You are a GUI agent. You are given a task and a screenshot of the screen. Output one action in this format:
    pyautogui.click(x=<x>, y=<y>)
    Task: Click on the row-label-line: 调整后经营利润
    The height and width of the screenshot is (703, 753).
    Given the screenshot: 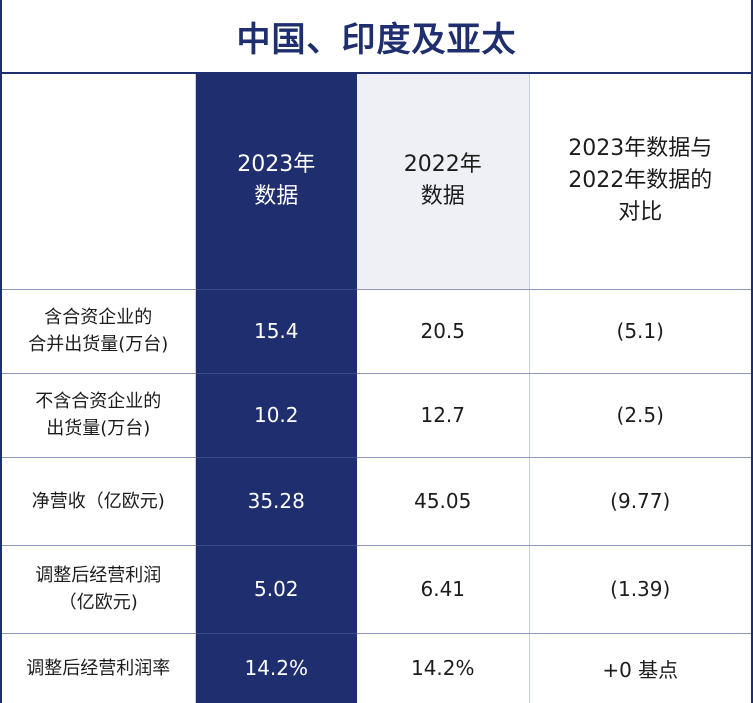 What is the action you would take?
    pyautogui.click(x=98, y=575)
    